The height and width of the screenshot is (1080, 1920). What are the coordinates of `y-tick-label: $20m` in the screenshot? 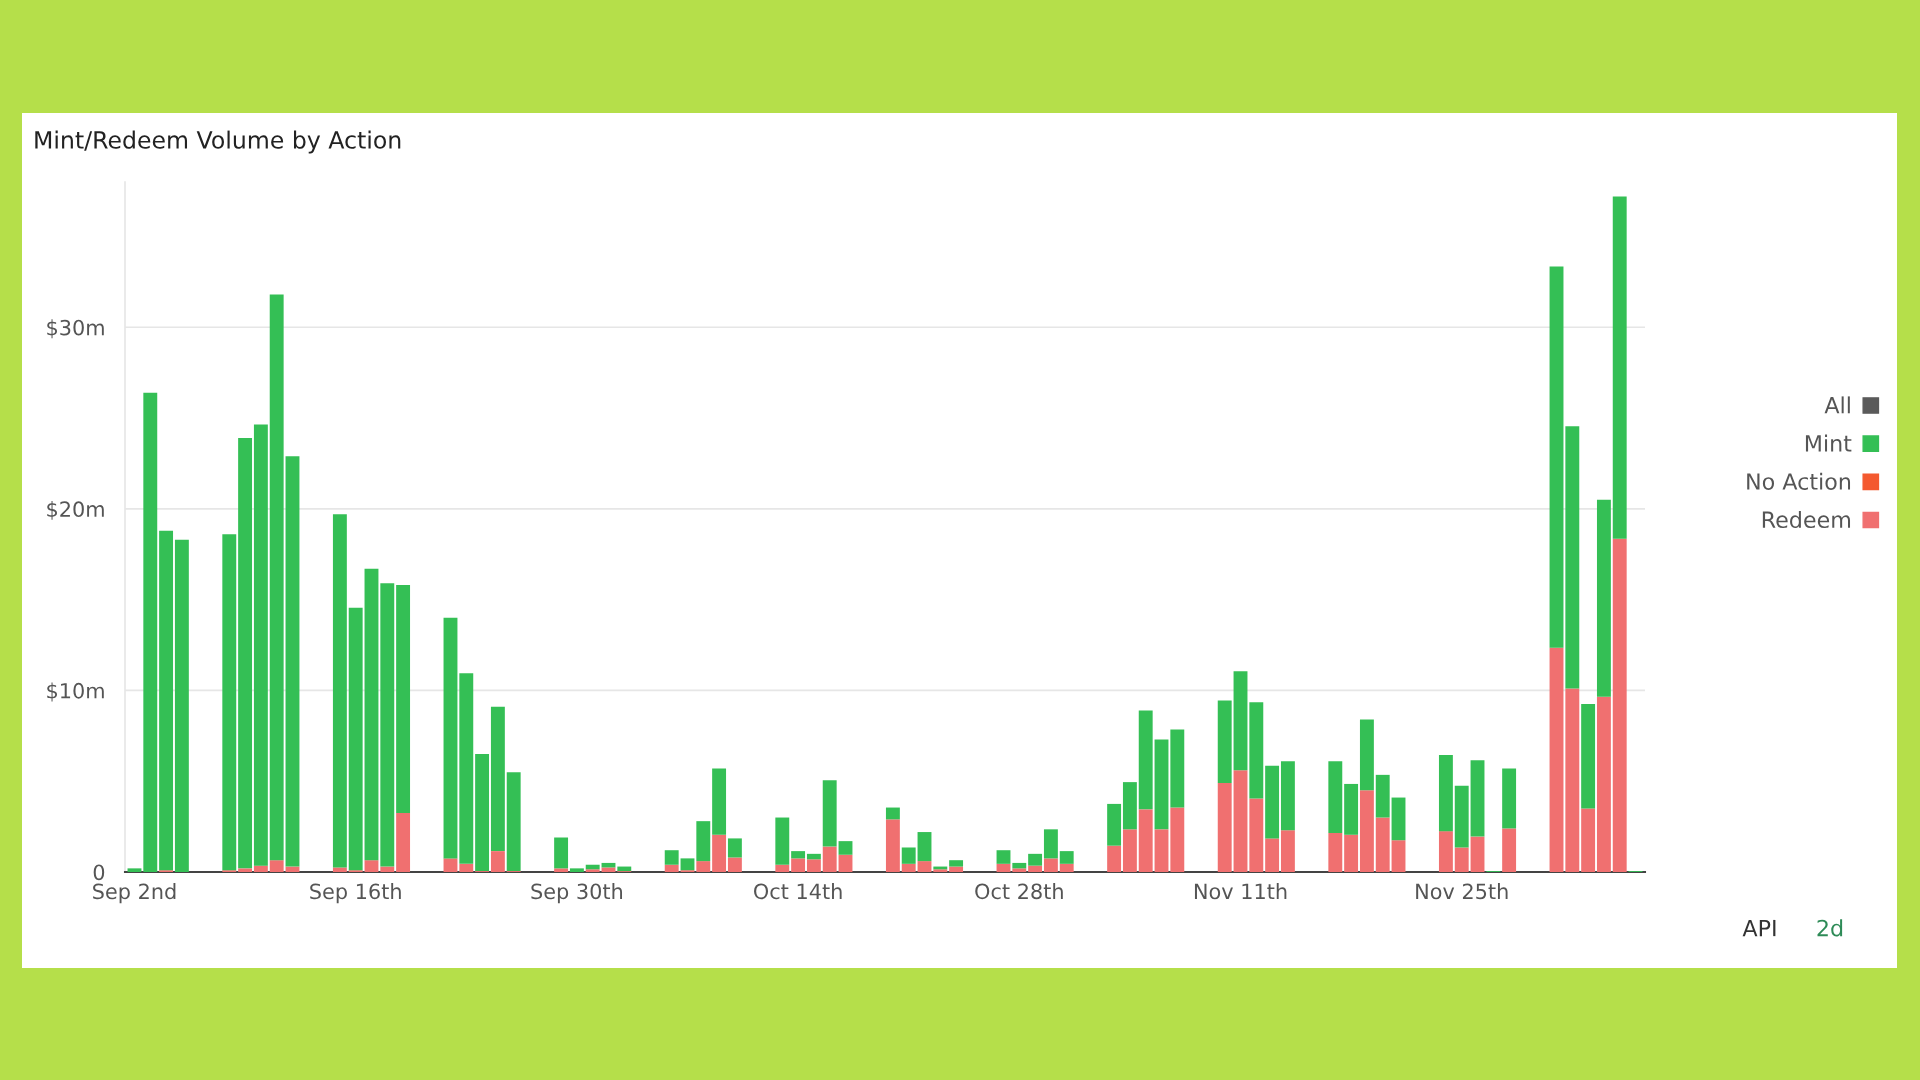 It's located at (75, 510).